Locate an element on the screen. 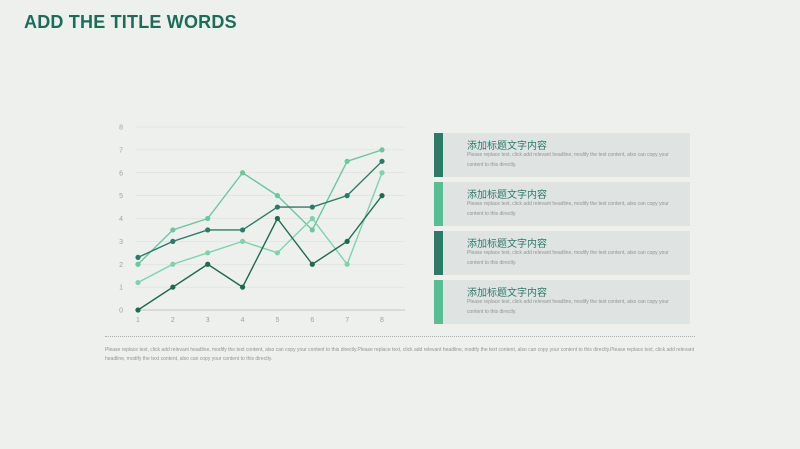 The width and height of the screenshot is (800, 449). x-tick-label: 1 is located at coordinates (138, 320).